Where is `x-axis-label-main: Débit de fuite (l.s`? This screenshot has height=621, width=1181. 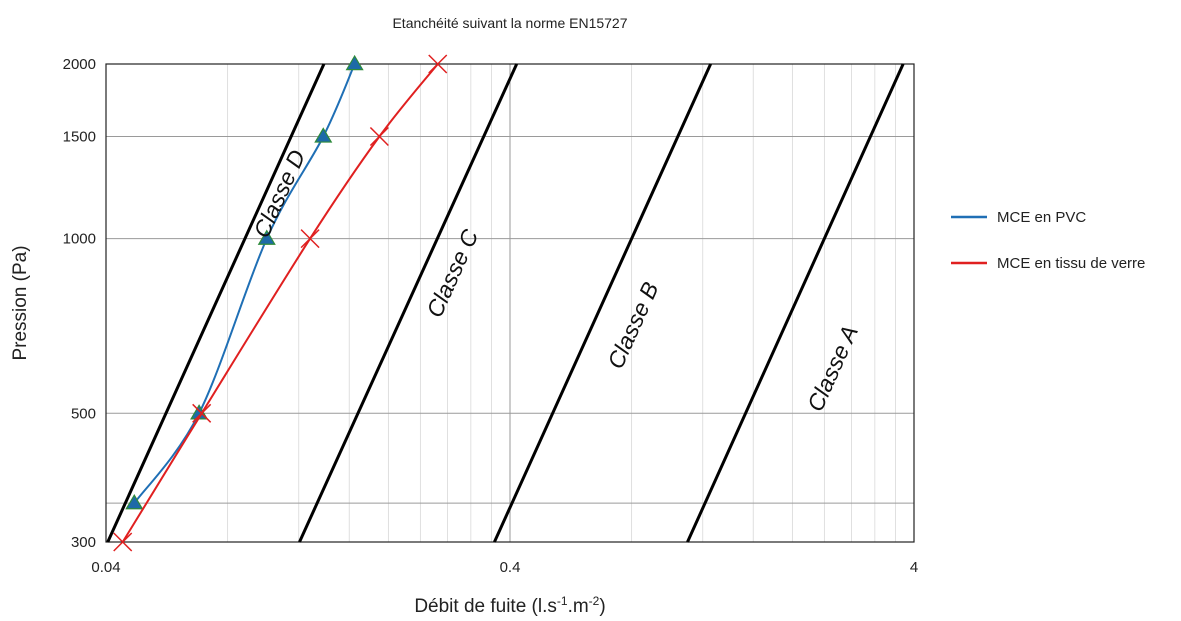 x-axis-label-main: Débit de fuite (l.s is located at coordinates (485, 606).